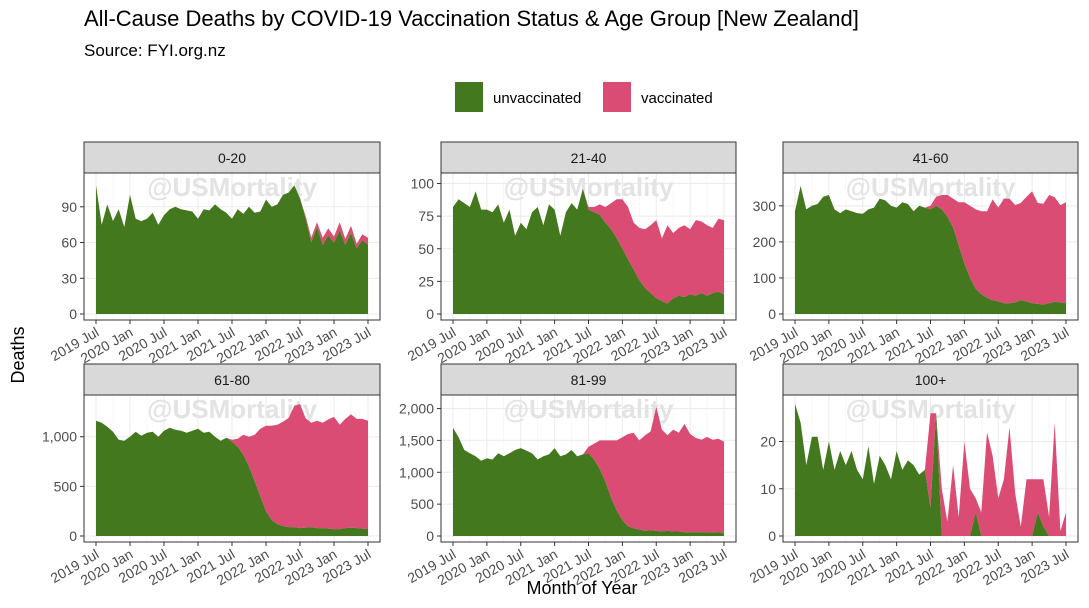  I want to click on y-tick-label: 90, so click(69, 207).